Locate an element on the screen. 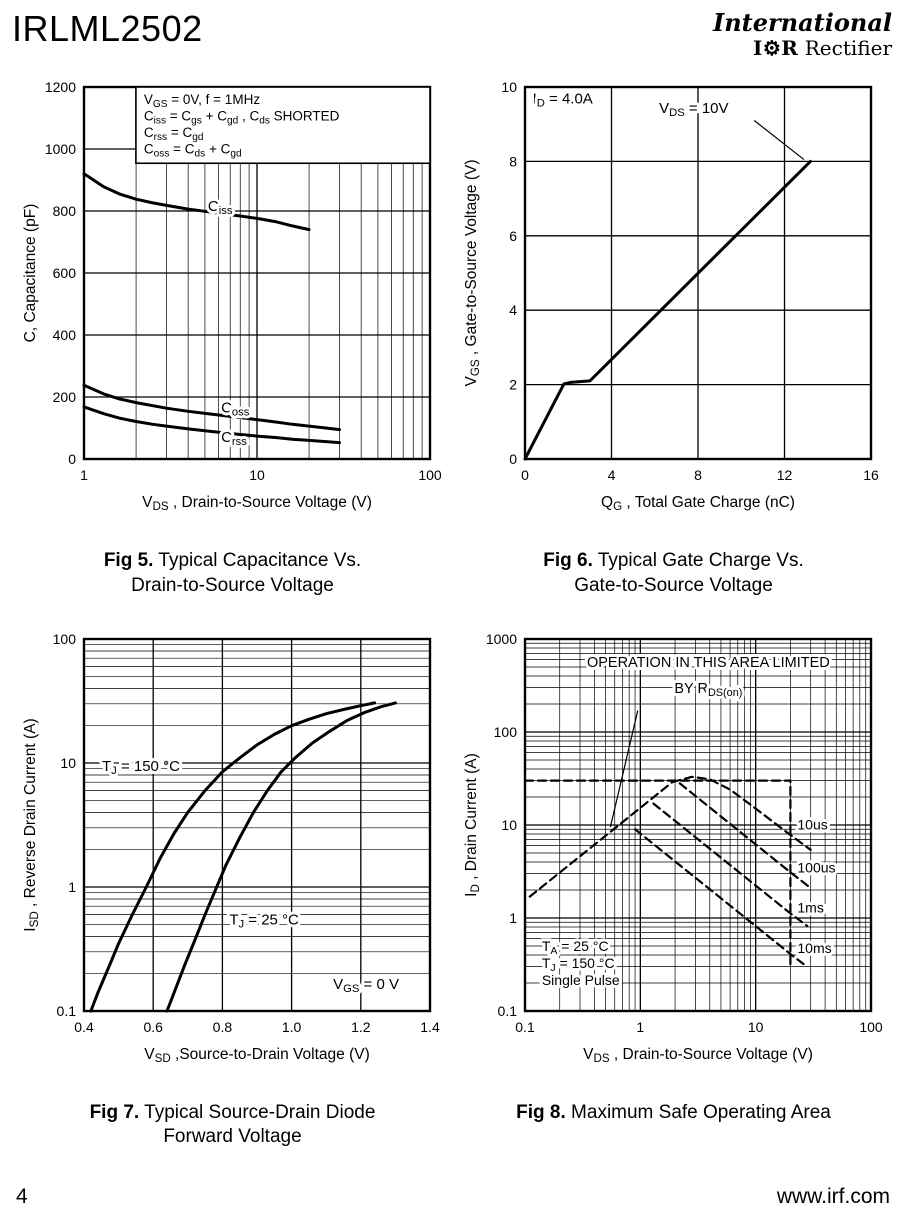 The image size is (906, 1221). logo-rectifier-line: I⚙R Rectifier is located at coordinates (802, 48).